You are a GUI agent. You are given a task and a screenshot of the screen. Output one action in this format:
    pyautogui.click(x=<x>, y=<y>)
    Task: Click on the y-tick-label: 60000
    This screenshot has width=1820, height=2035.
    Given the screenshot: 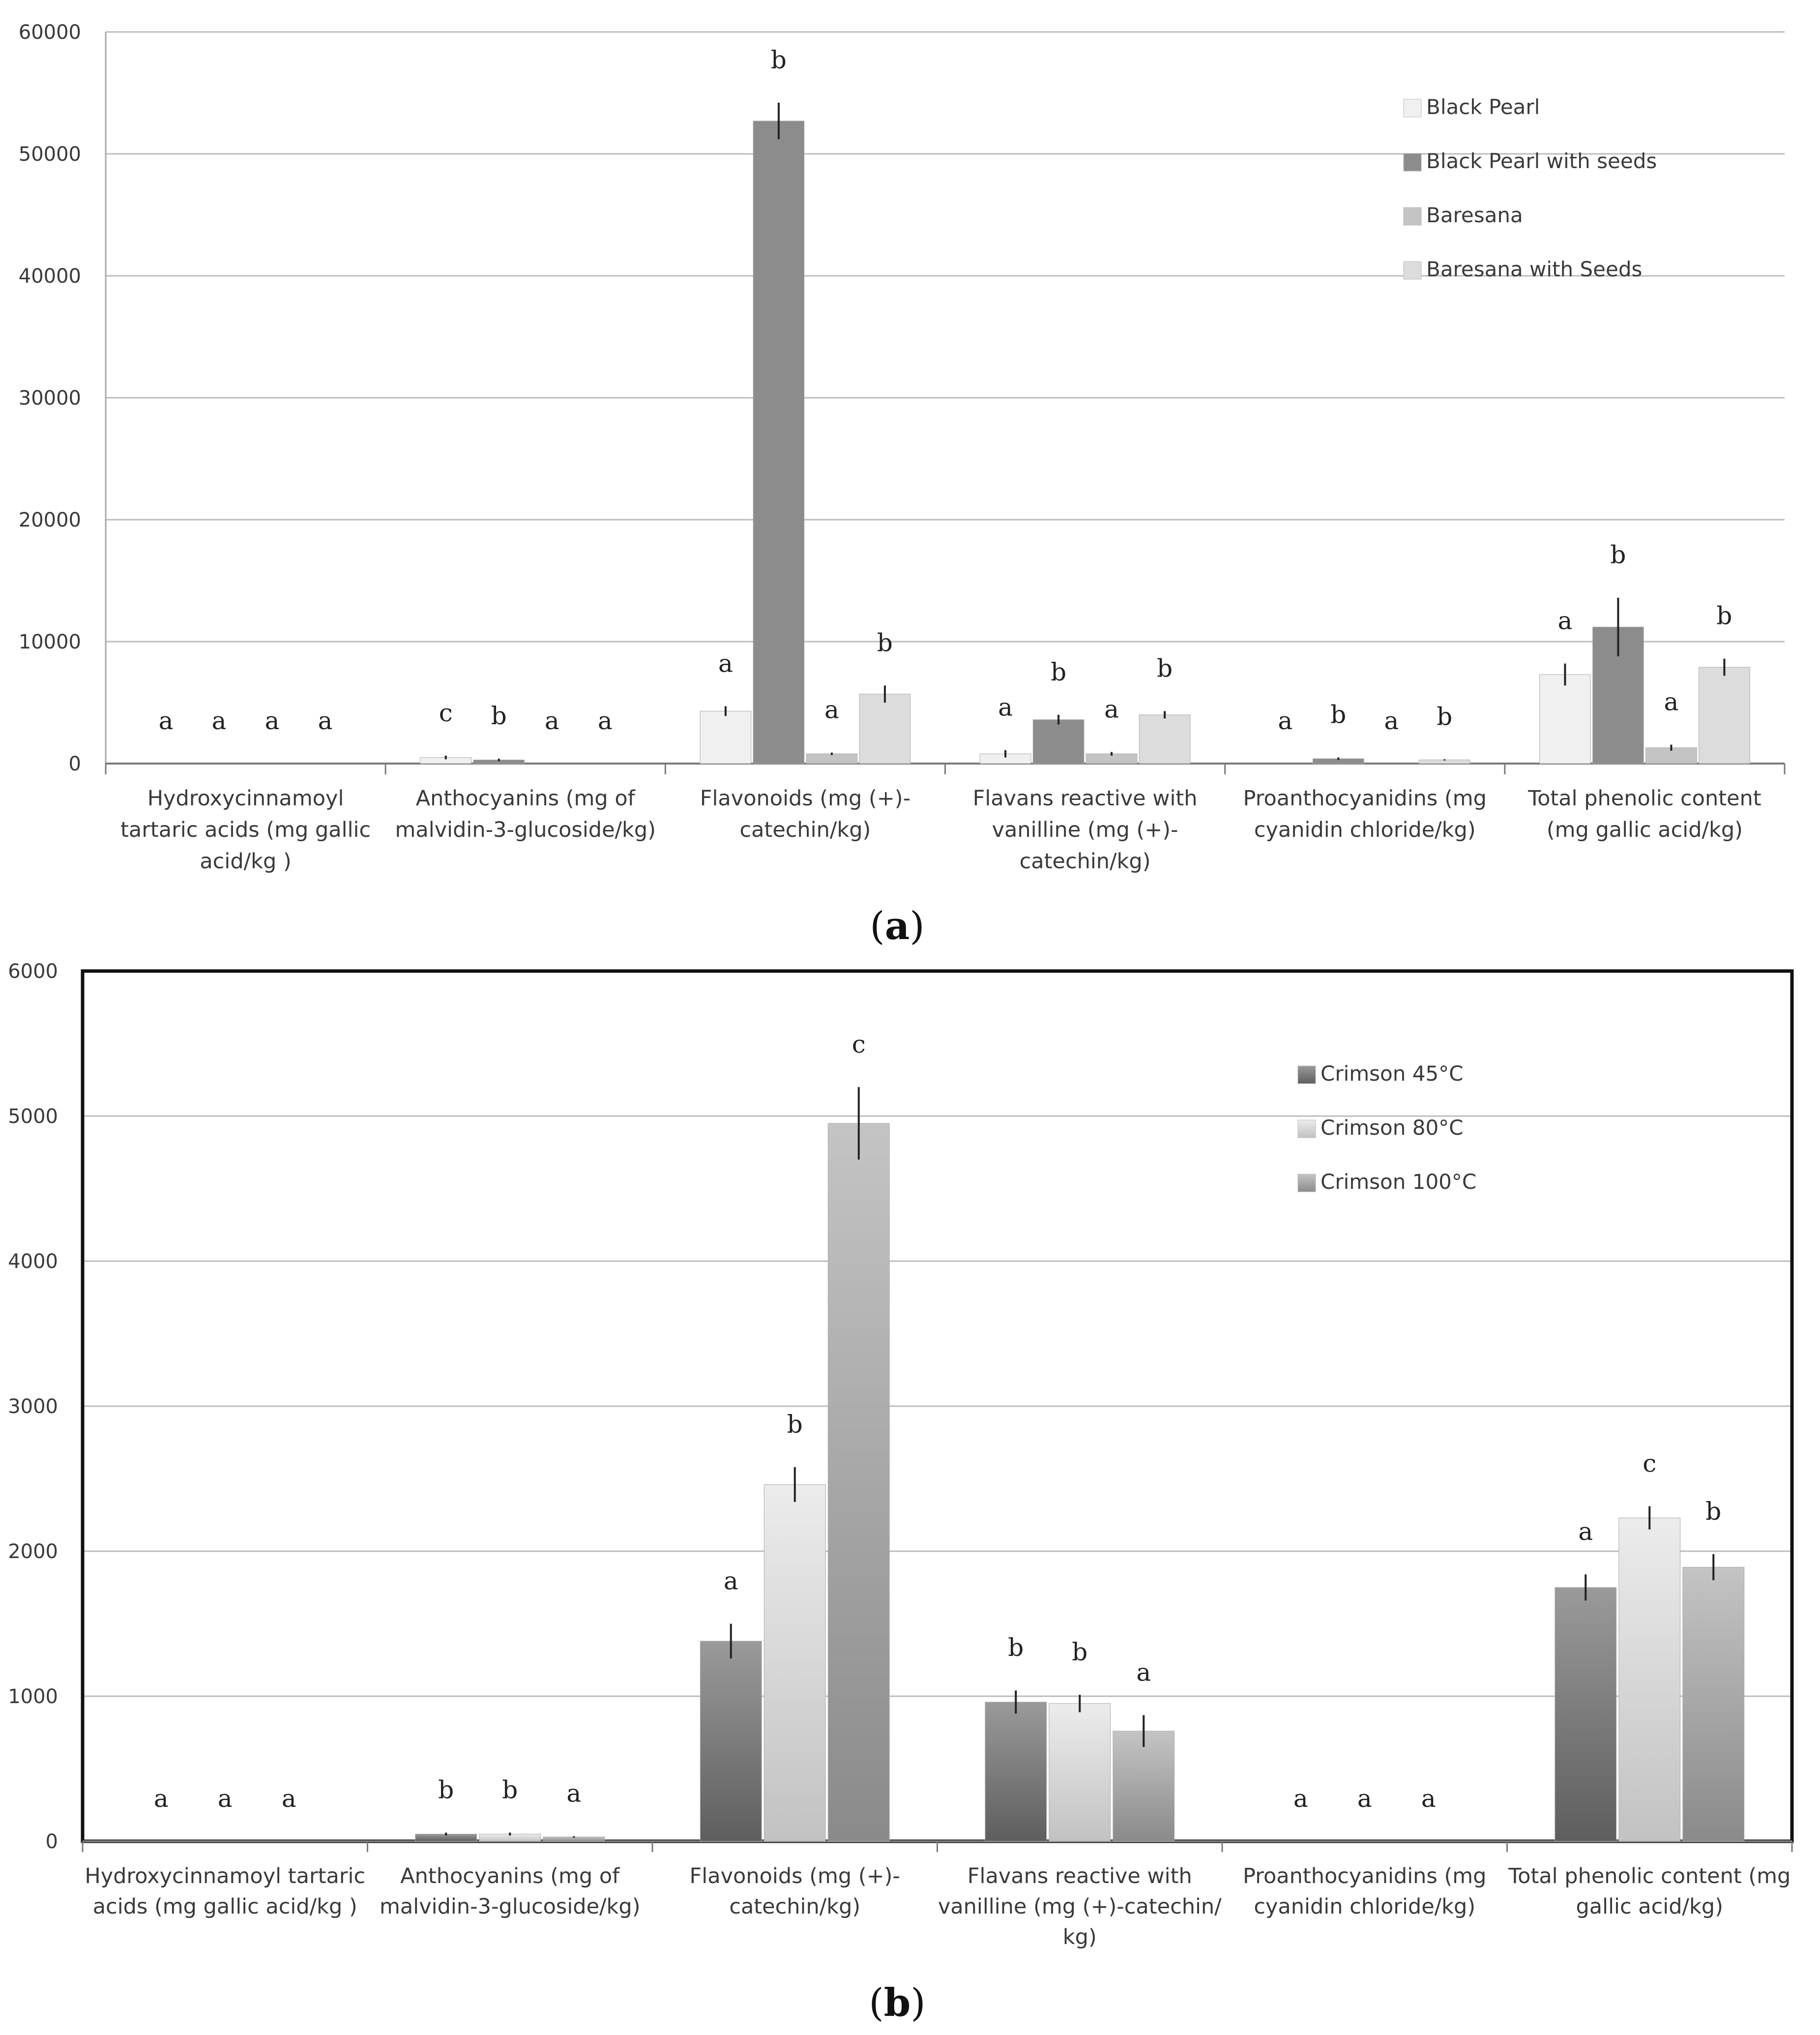 What is the action you would take?
    pyautogui.click(x=50, y=32)
    